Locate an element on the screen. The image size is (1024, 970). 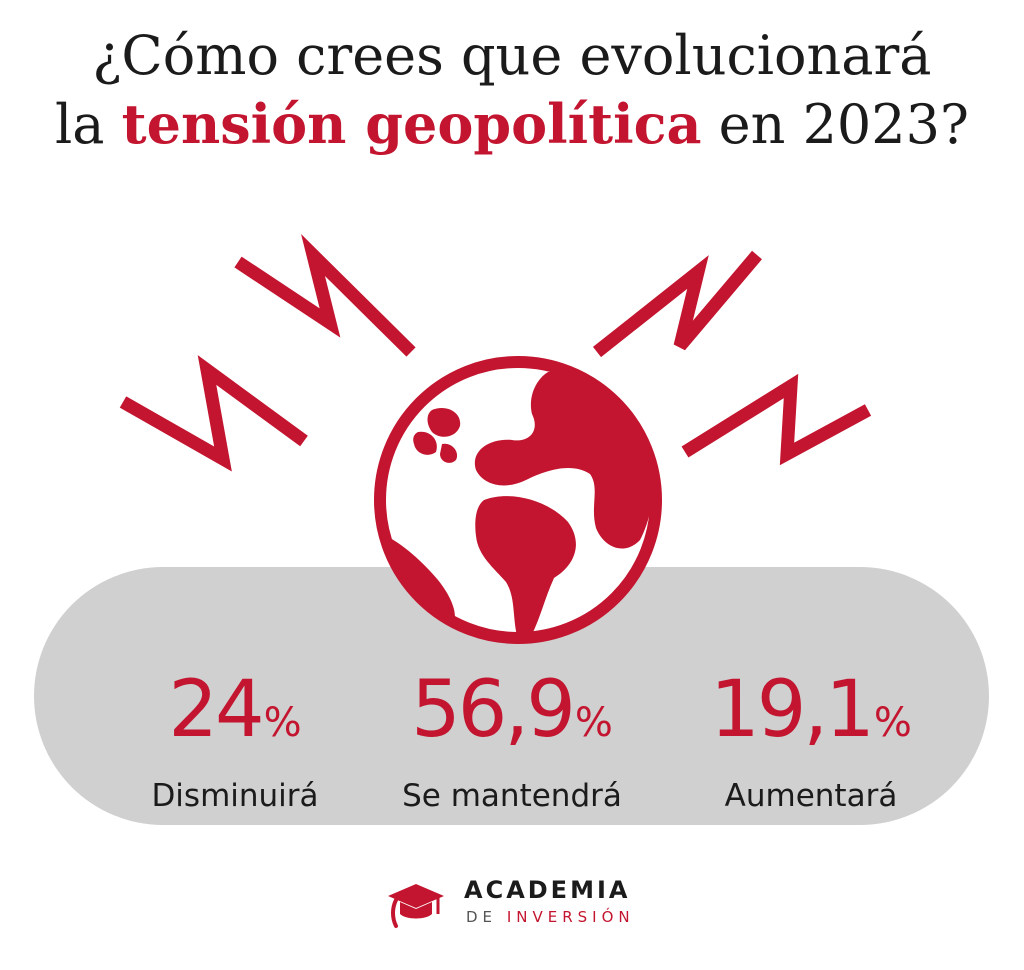
stat-number: 19,1 is located at coordinates (792, 710).